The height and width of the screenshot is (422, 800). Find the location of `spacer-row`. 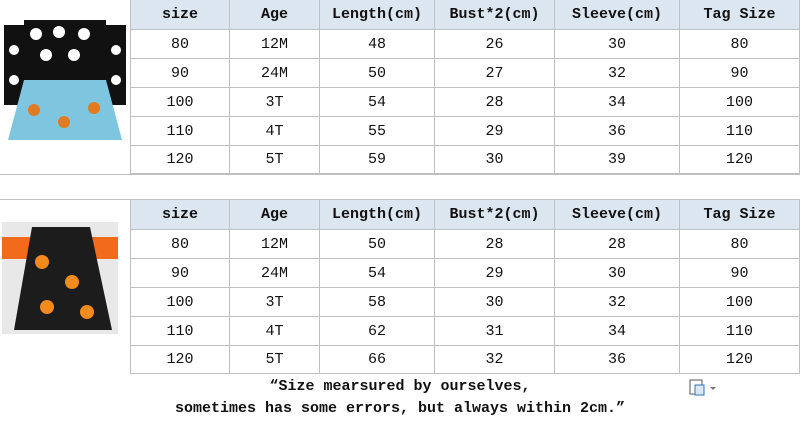

spacer-row is located at coordinates (400, 187).